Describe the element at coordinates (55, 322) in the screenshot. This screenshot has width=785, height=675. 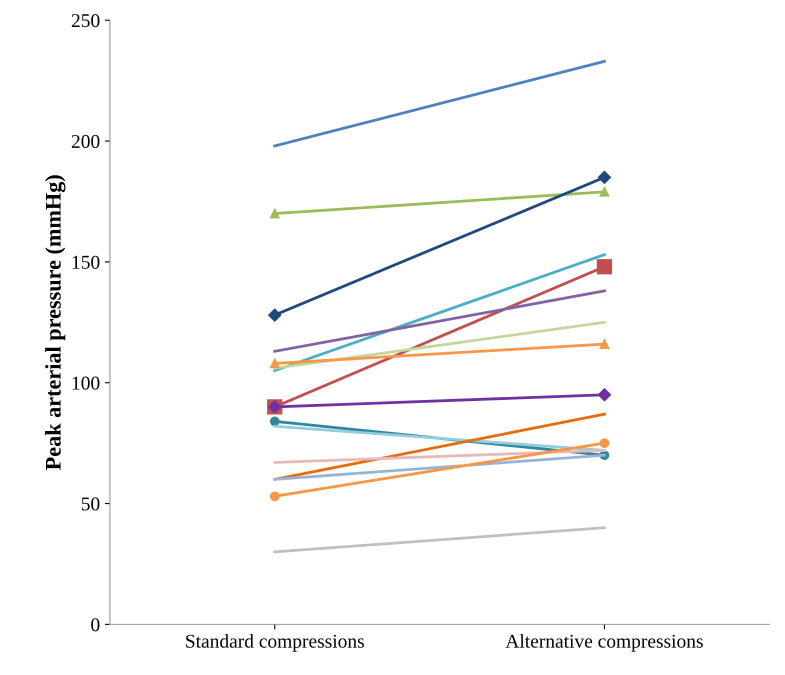
I see `y-axis-title: Peak arterial pressure (mmHg)` at that location.